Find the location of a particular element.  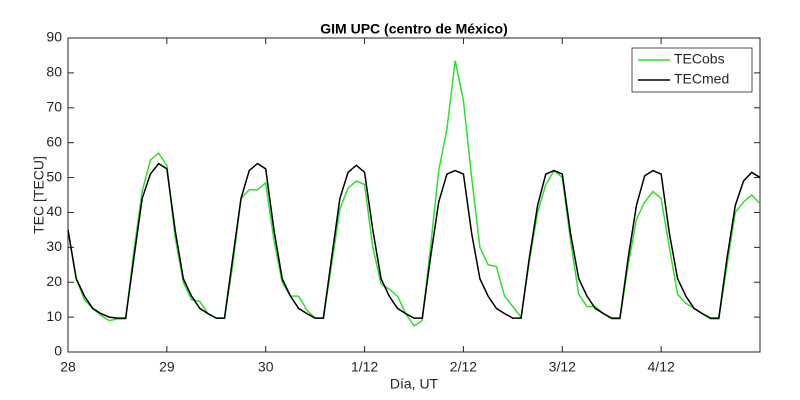

y-tick-label: 60 is located at coordinates (54, 141).